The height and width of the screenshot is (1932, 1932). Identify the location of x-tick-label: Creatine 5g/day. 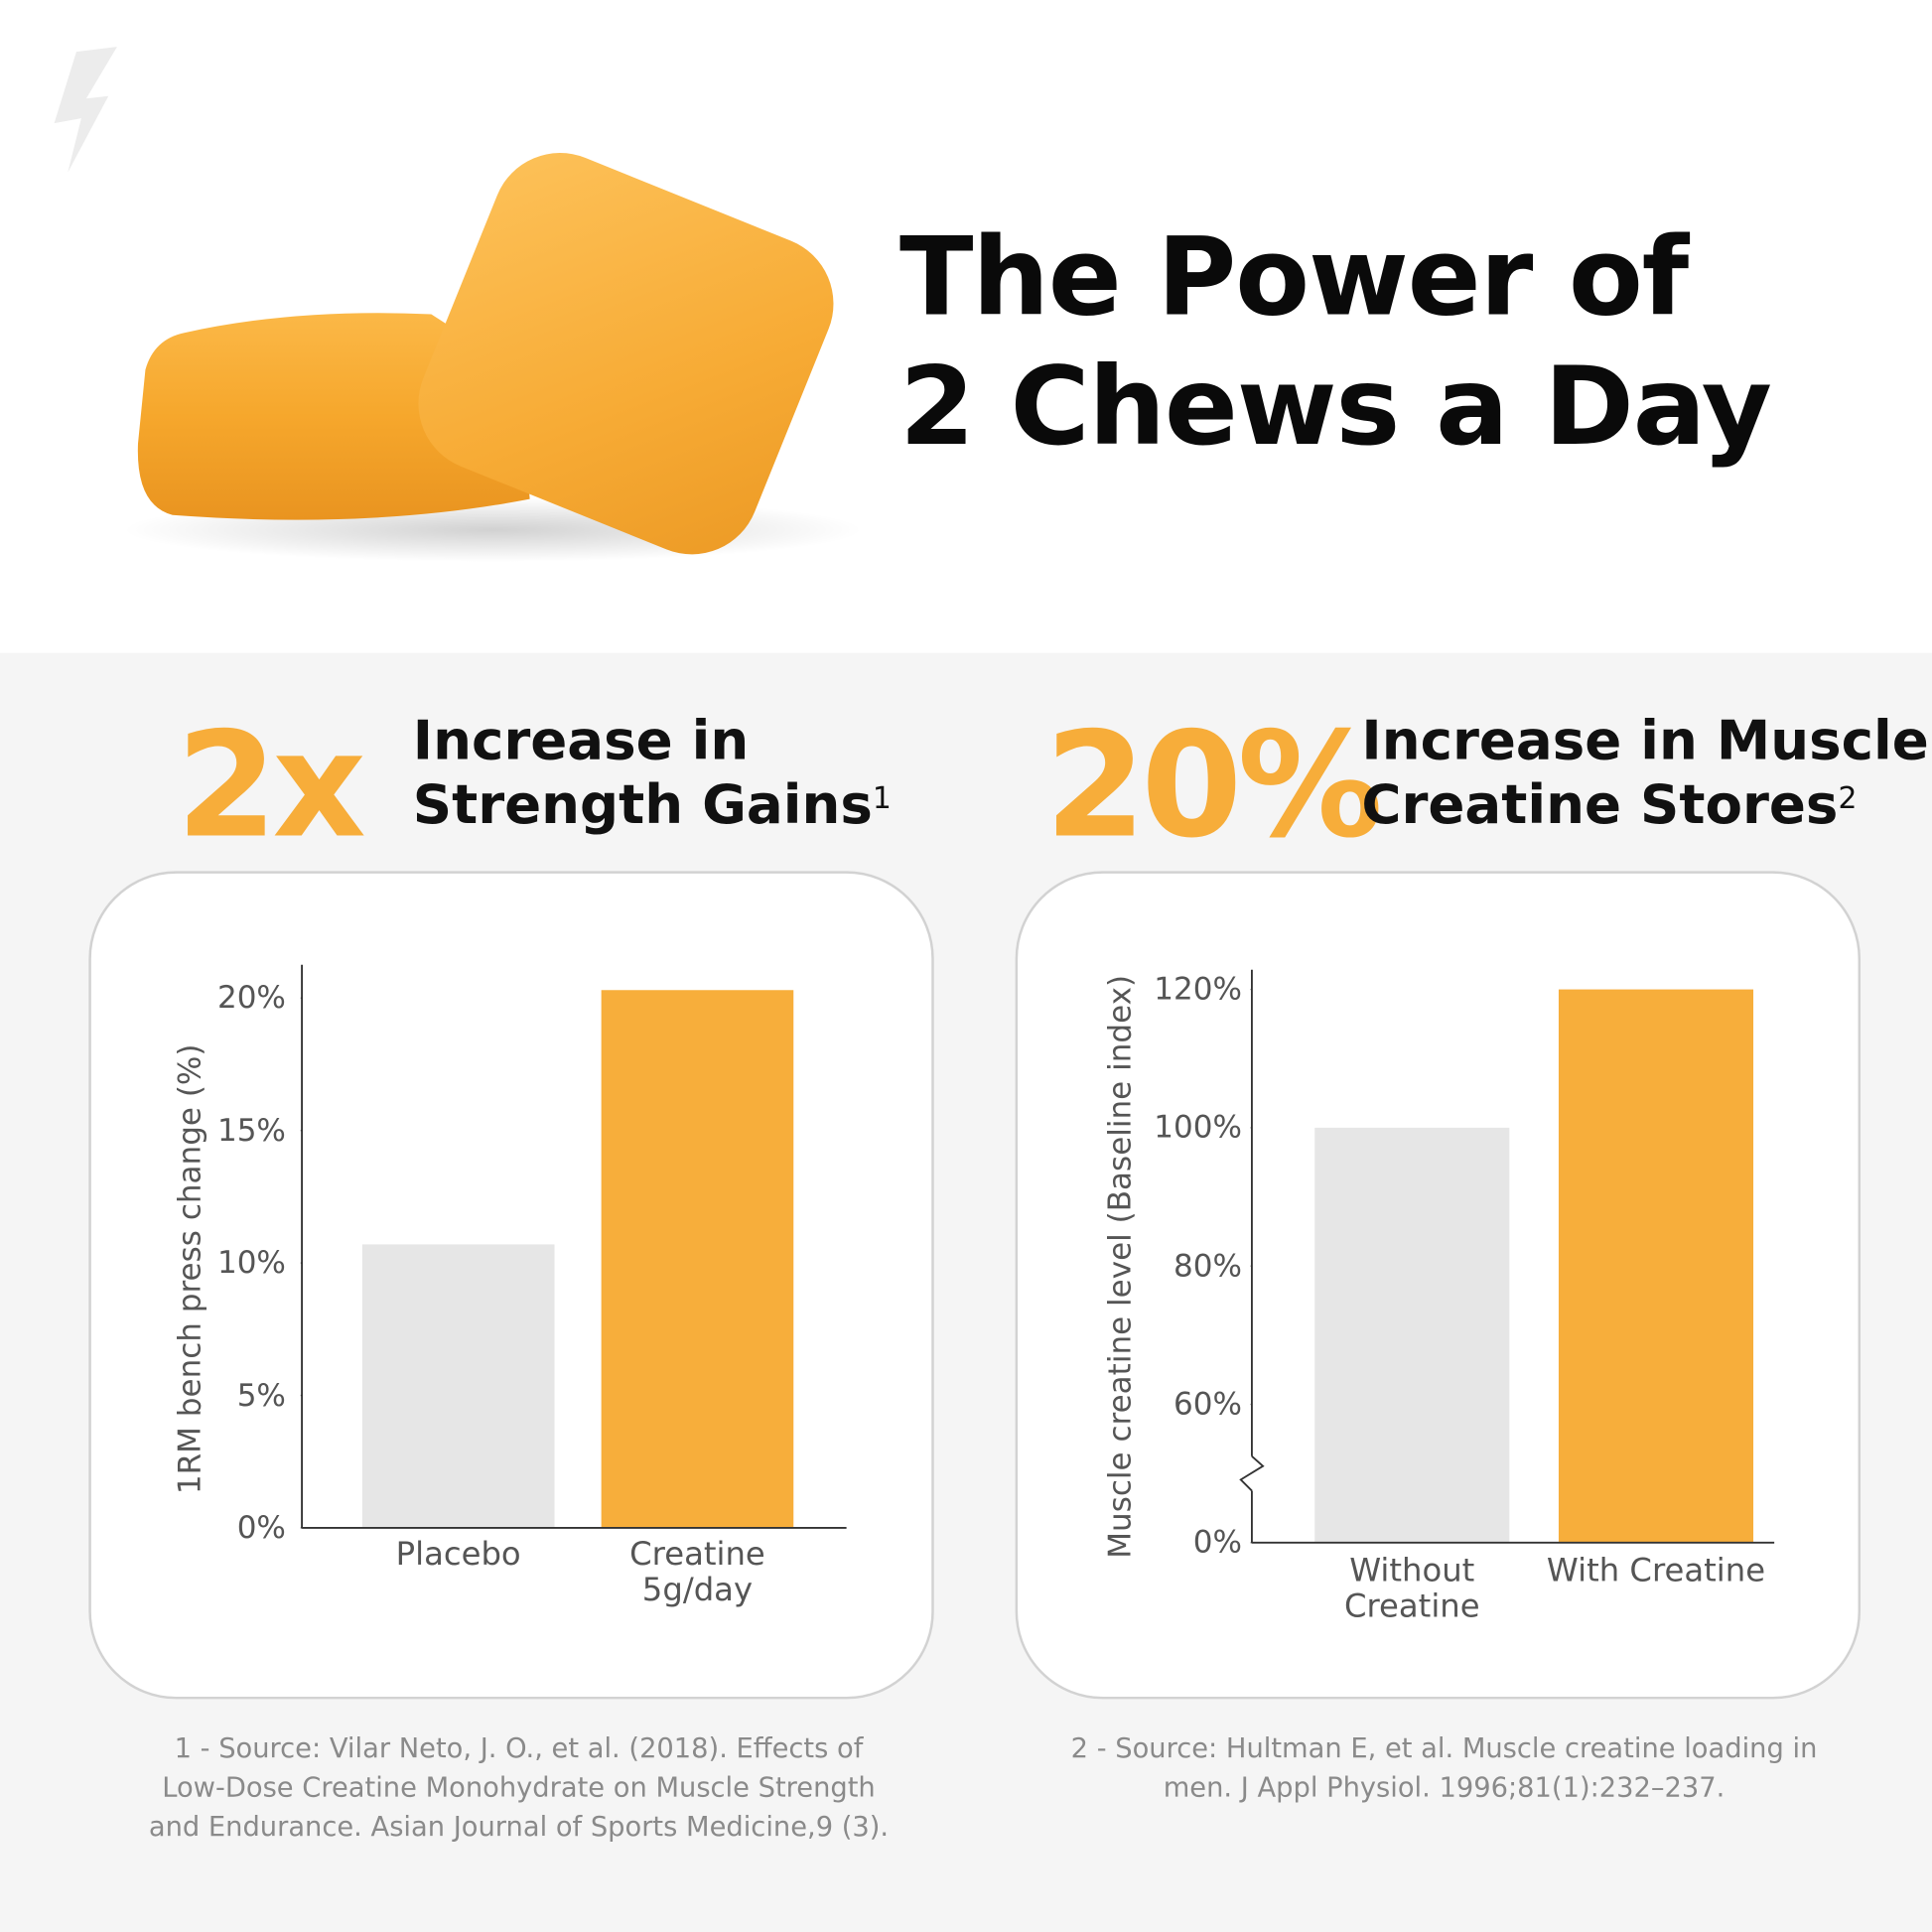
(697, 1573).